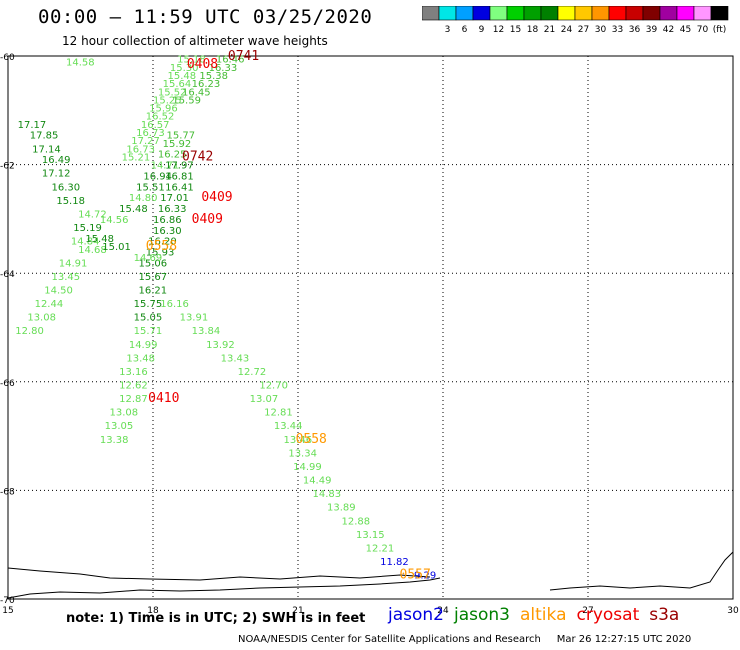 Image resolution: width=740 pixels, height=650 pixels. I want to click on coastline-ice-shelf, so click(219, 574).